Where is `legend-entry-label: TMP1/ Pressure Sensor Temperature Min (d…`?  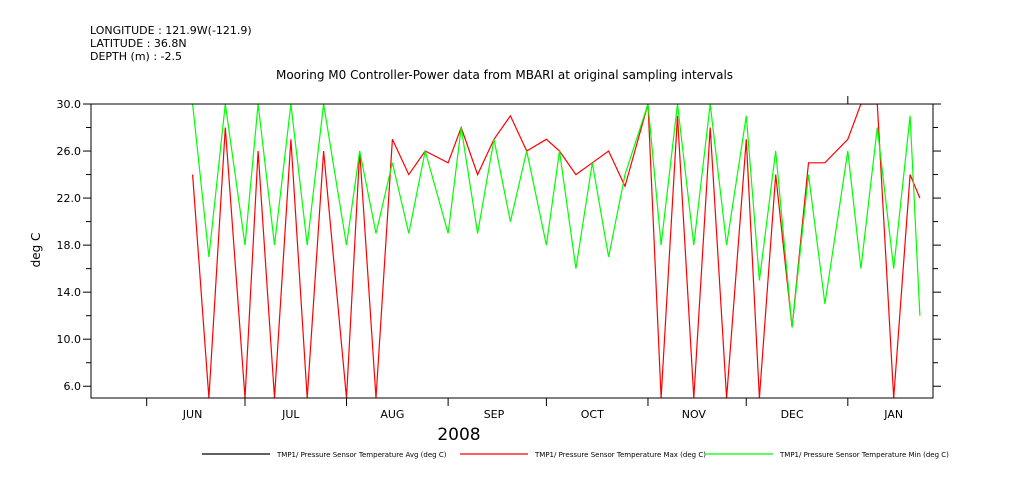
legend-entry-label: TMP1/ Pressure Sensor Temperature Min (d… is located at coordinates (864, 455).